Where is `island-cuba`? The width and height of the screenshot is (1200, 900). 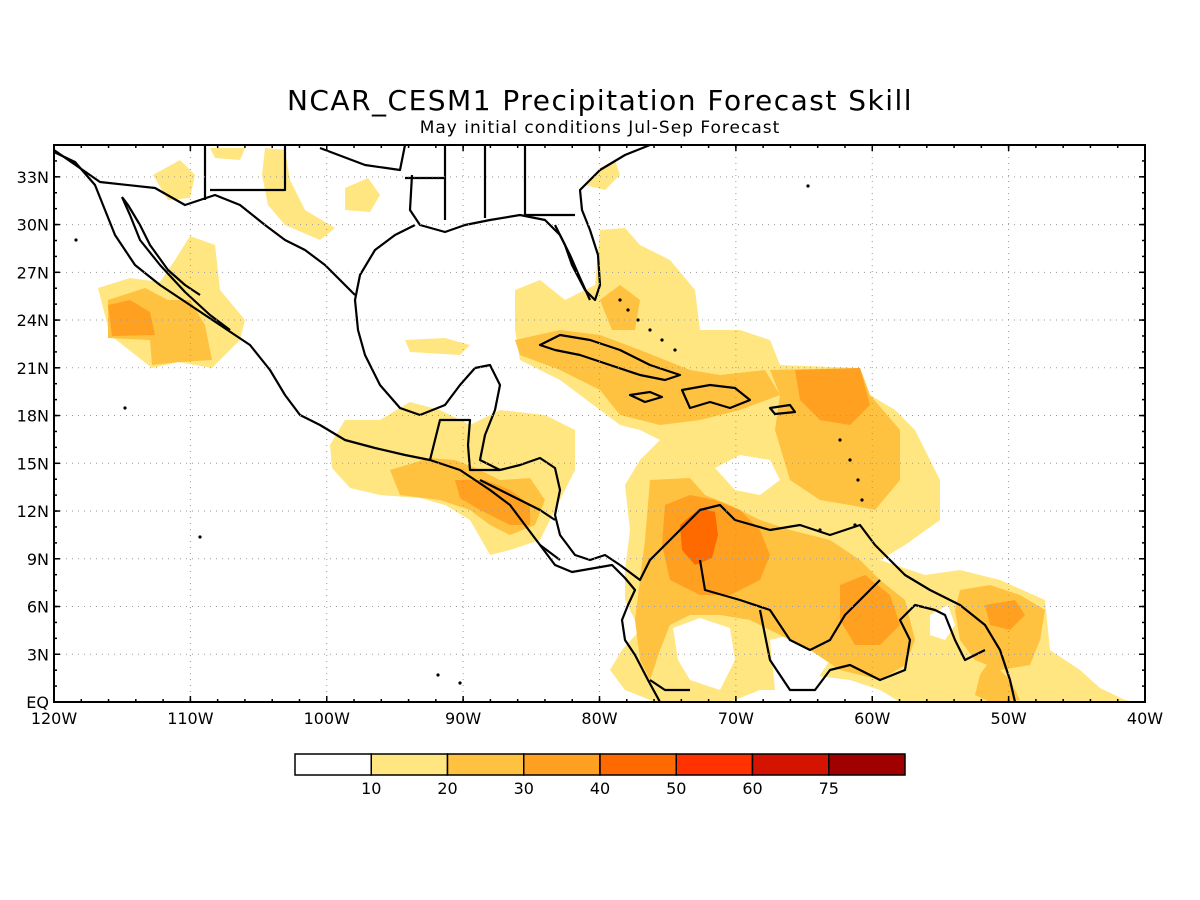
island-cuba is located at coordinates (610, 357).